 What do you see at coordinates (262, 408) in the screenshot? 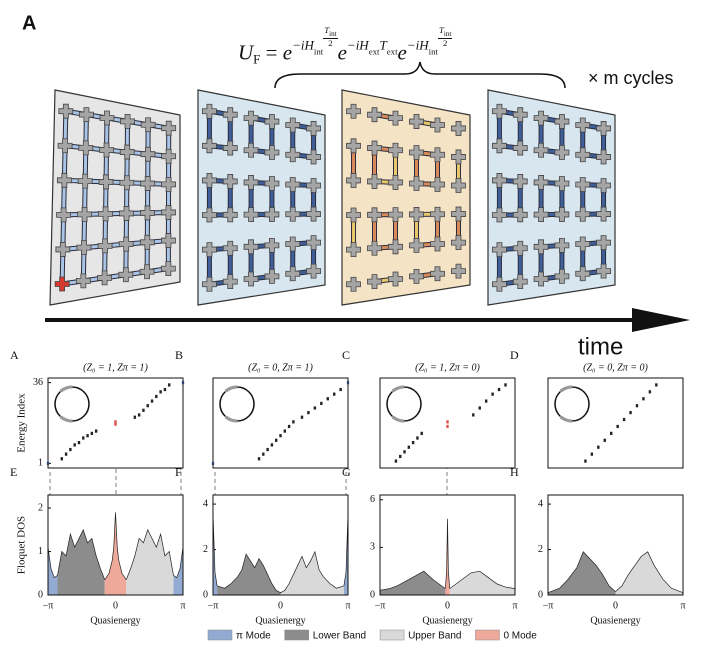
I see `subplot: B (Z₀ = 0, Zπ = 1)` at bounding box center [262, 408].